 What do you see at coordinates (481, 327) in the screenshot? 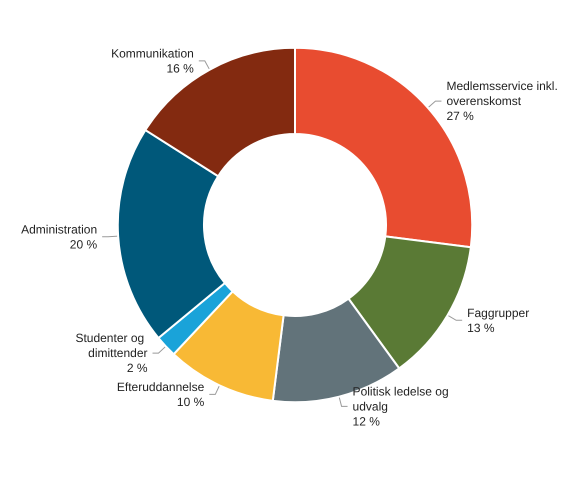
I see `data-label: 13 %` at bounding box center [481, 327].